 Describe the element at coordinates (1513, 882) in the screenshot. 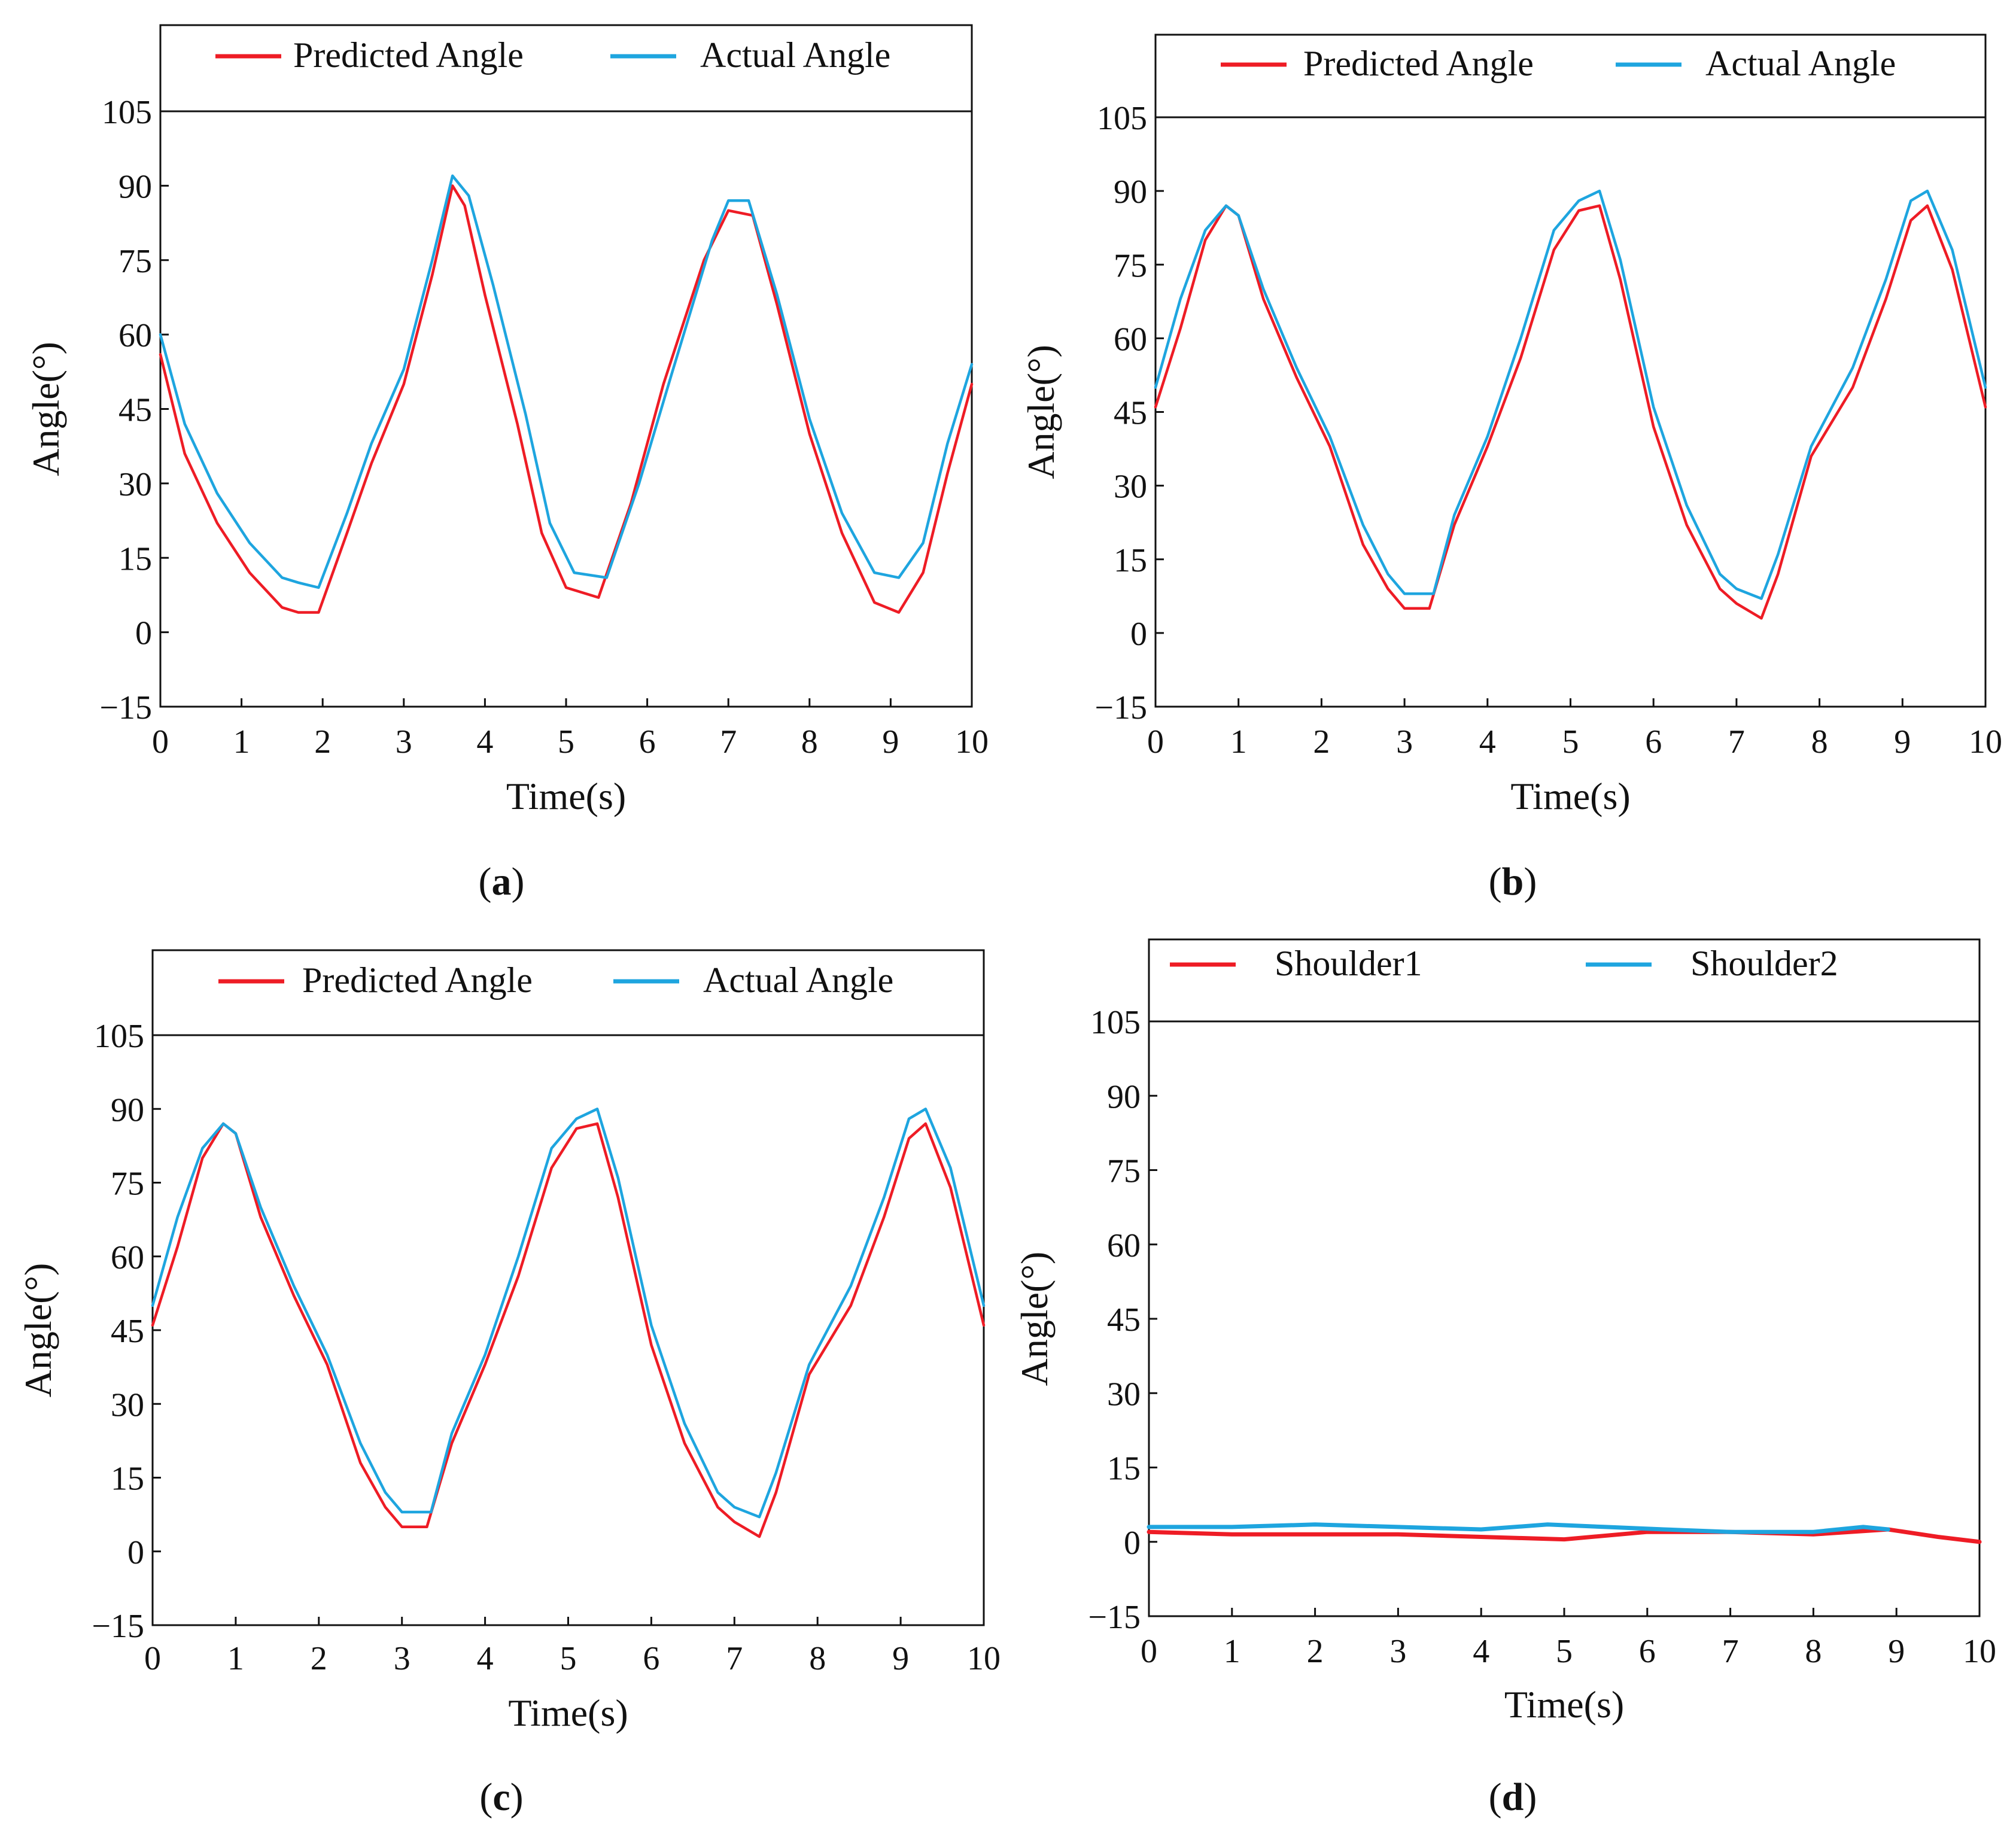

I see `panel-caption: (b)` at that location.